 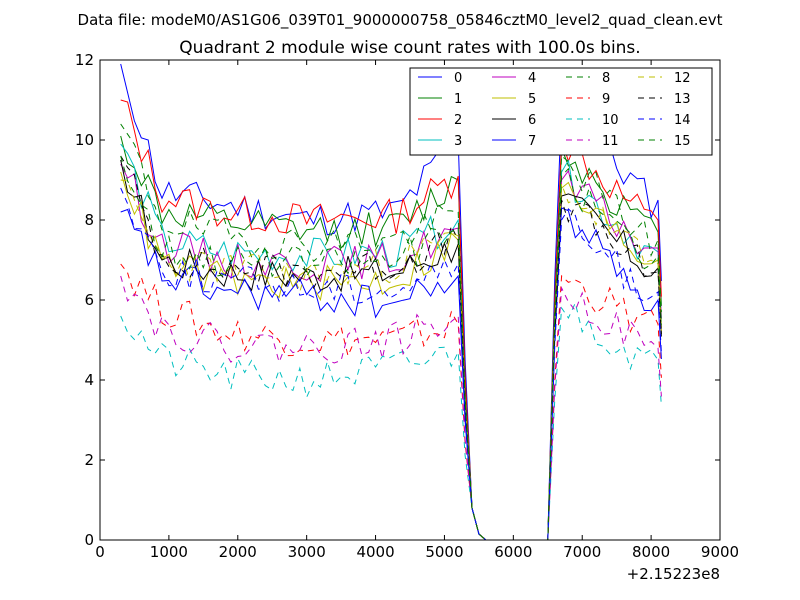 I want to click on legend-label-10: 10, so click(x=610, y=120).